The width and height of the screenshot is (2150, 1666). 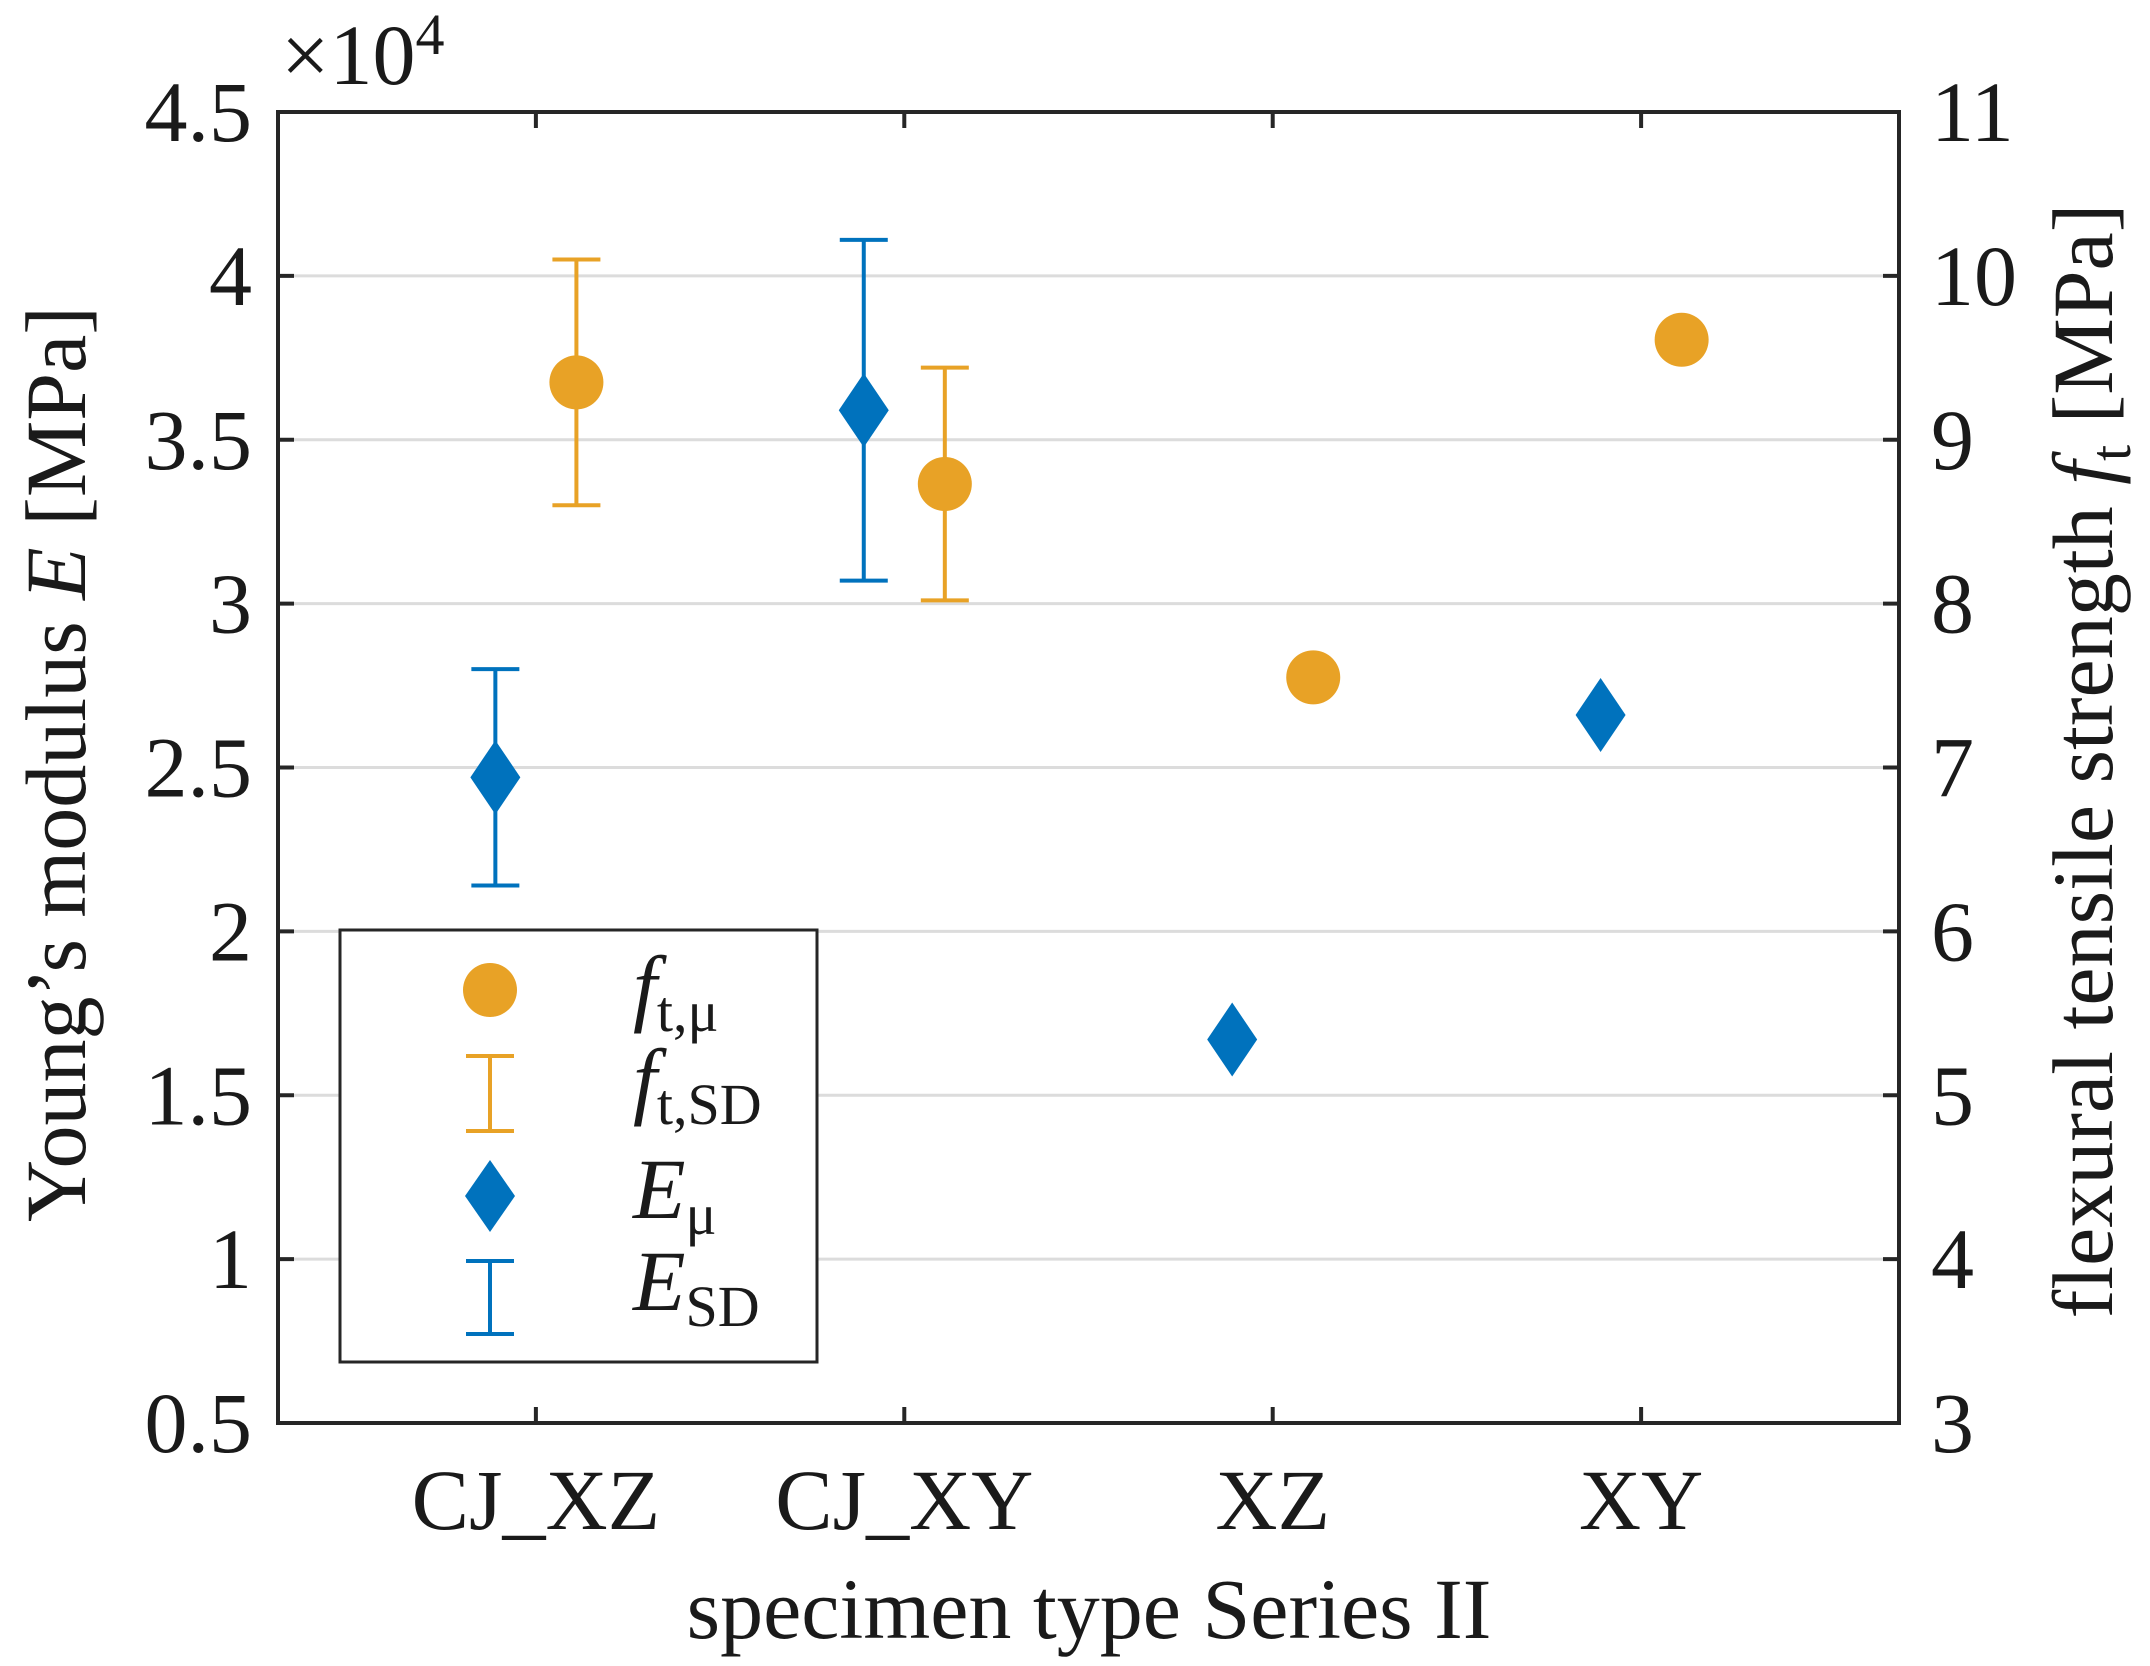 What do you see at coordinates (1972, 112) in the screenshot?
I see `right-tick-label: 11` at bounding box center [1972, 112].